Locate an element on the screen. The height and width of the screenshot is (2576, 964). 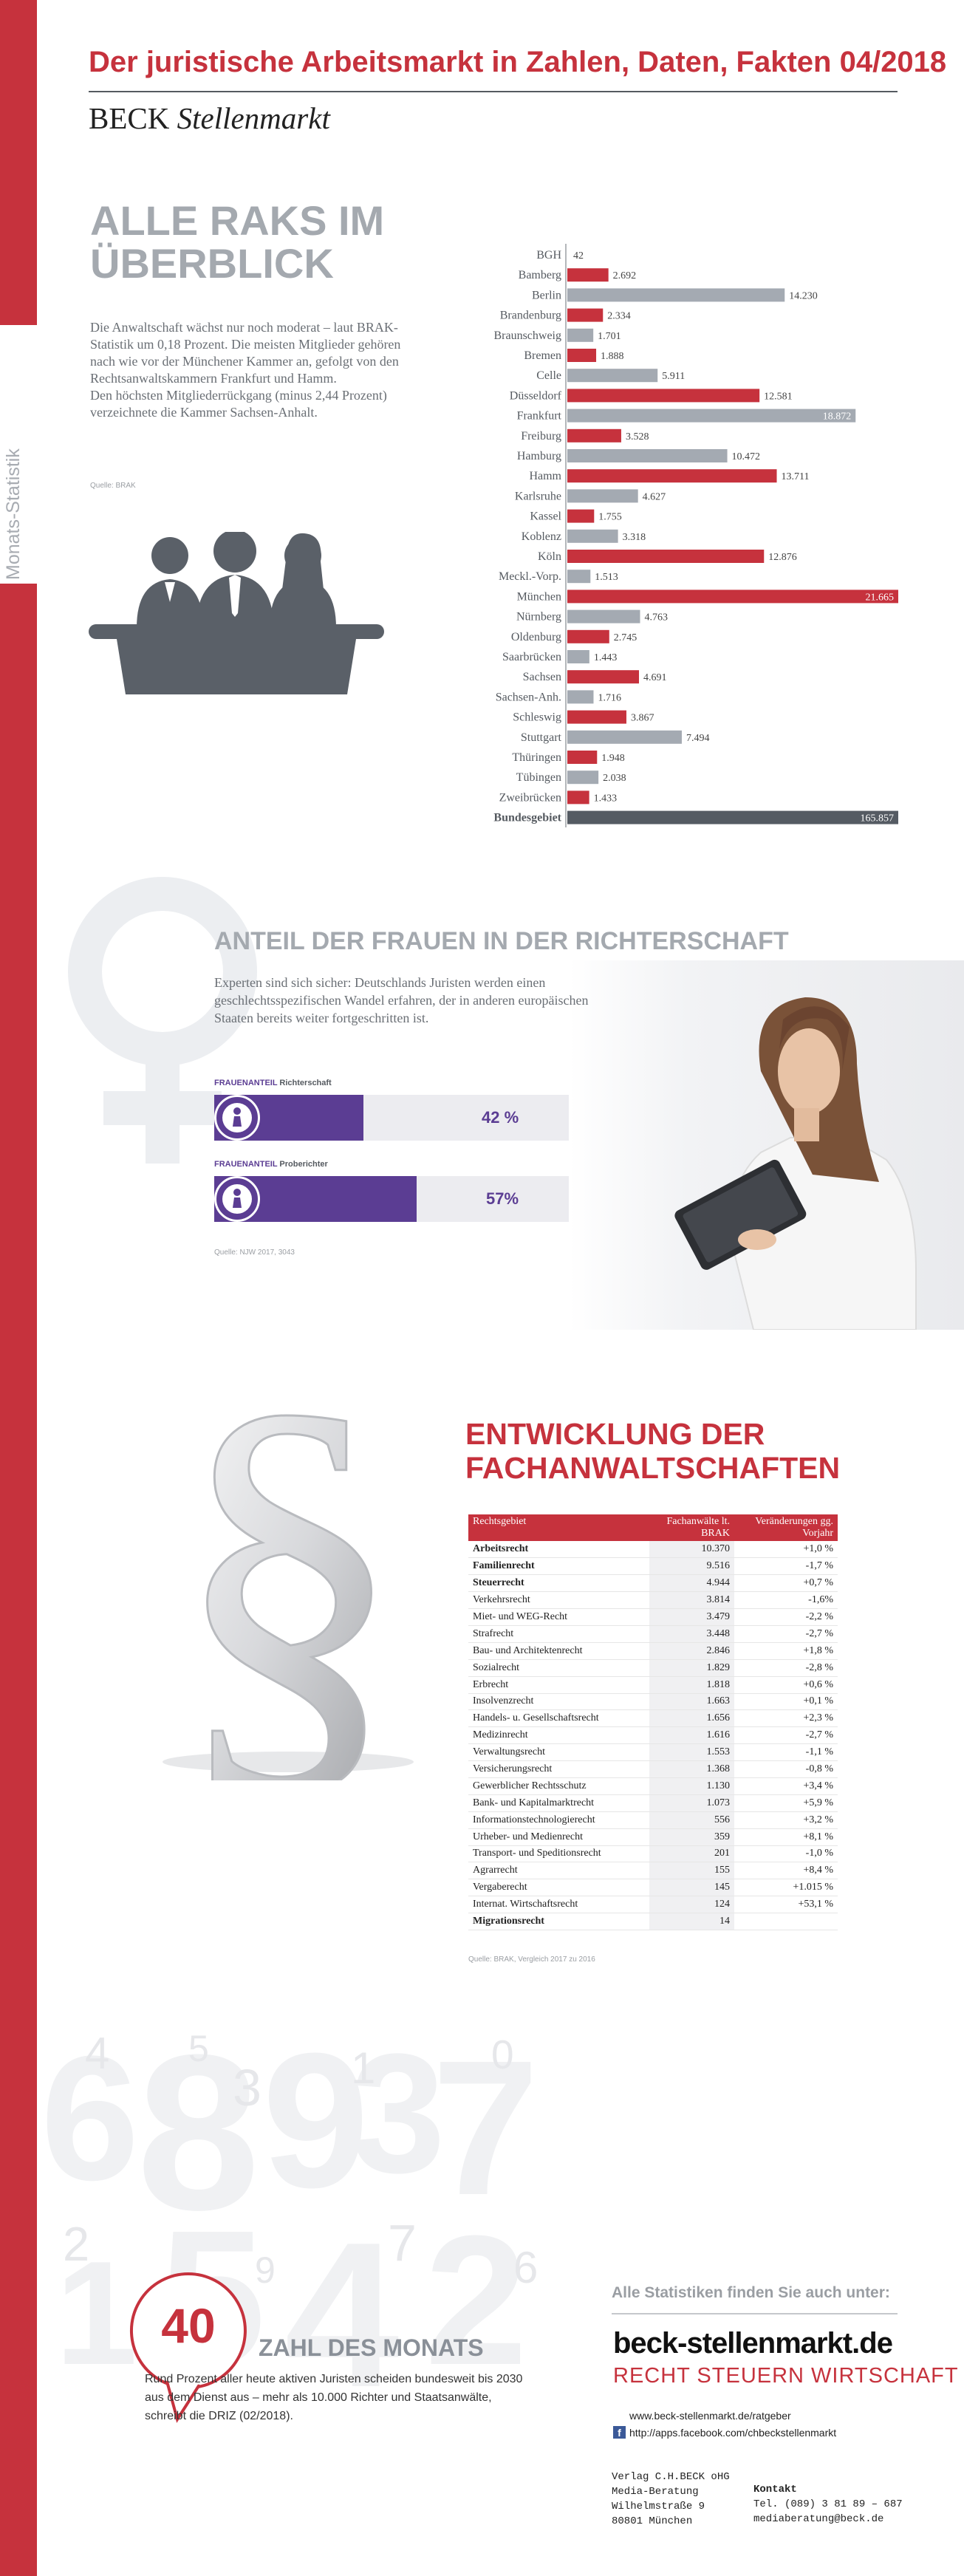
chart-value-label: 3.528 is located at coordinates (637, 437).